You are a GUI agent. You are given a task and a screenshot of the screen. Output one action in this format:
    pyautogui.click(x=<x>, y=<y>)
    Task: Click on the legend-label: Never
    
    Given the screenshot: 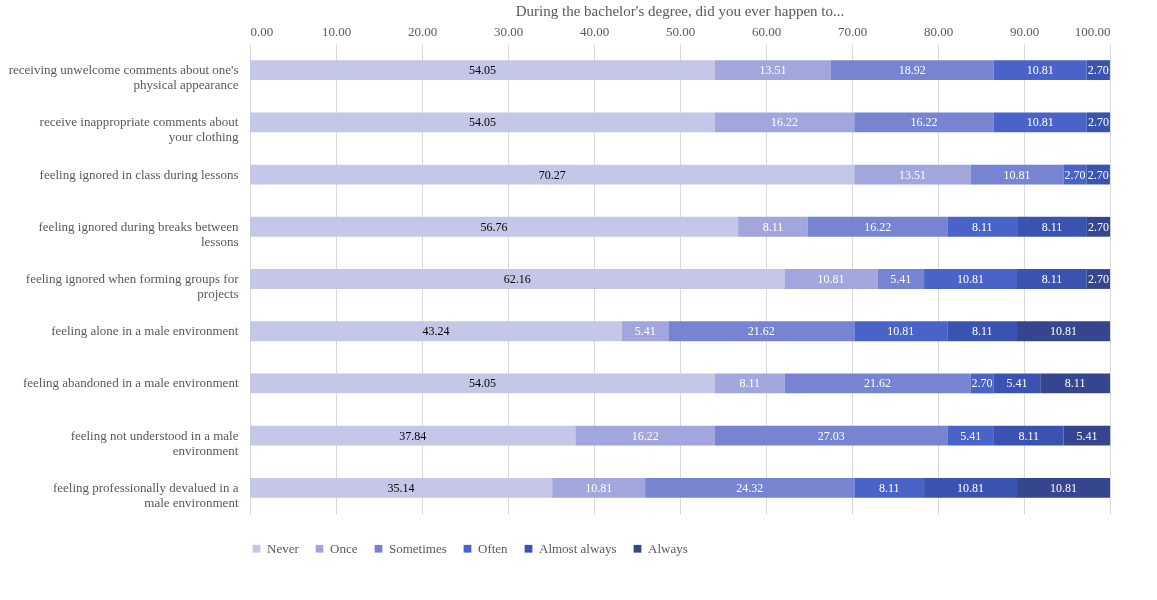 What is the action you would take?
    pyautogui.click(x=283, y=548)
    